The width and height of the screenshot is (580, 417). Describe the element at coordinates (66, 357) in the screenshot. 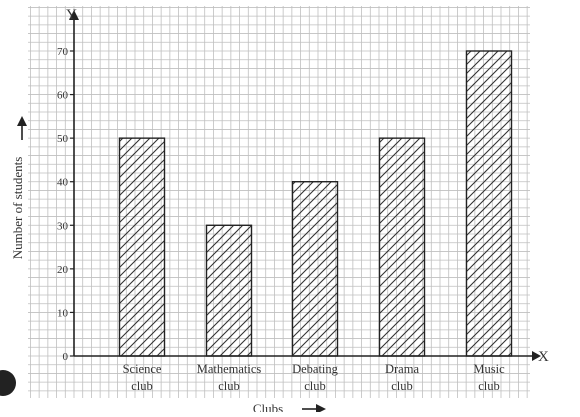

I see `y-tick-label: 0` at that location.